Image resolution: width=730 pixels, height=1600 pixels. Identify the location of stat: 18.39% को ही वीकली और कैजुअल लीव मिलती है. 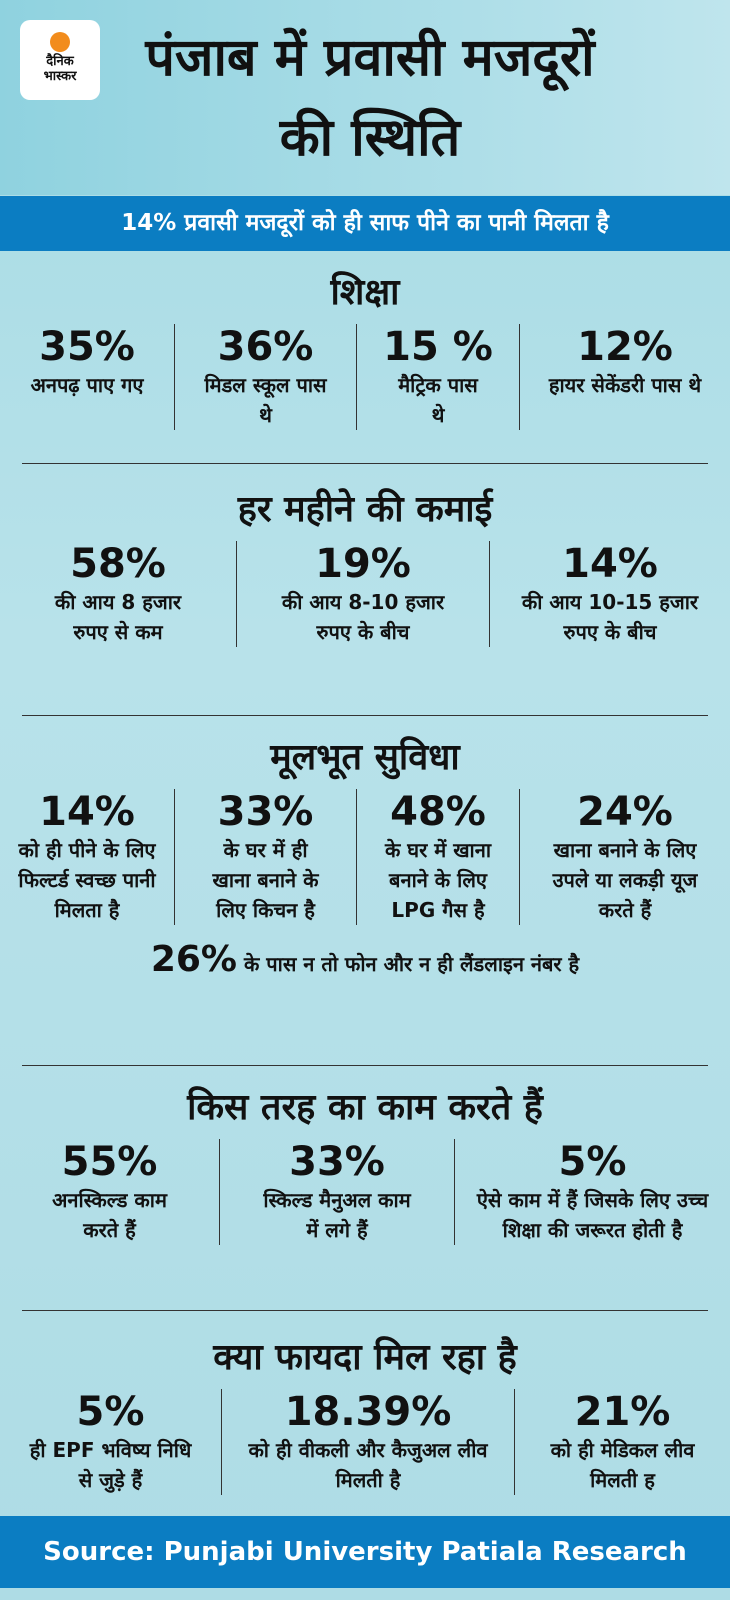
(368, 1442).